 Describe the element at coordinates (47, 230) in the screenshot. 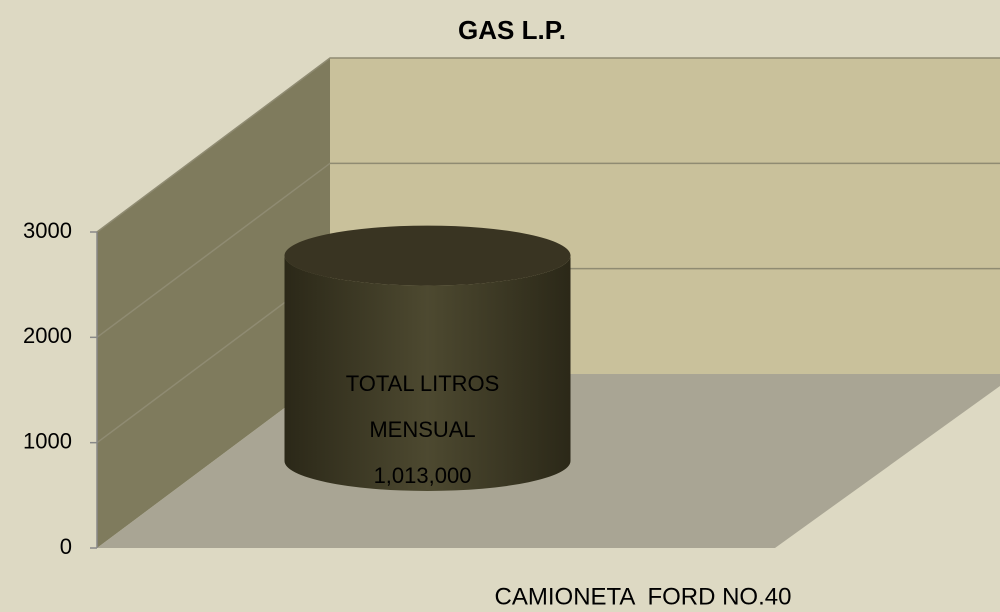

I see `y-tick-label: 3000` at that location.